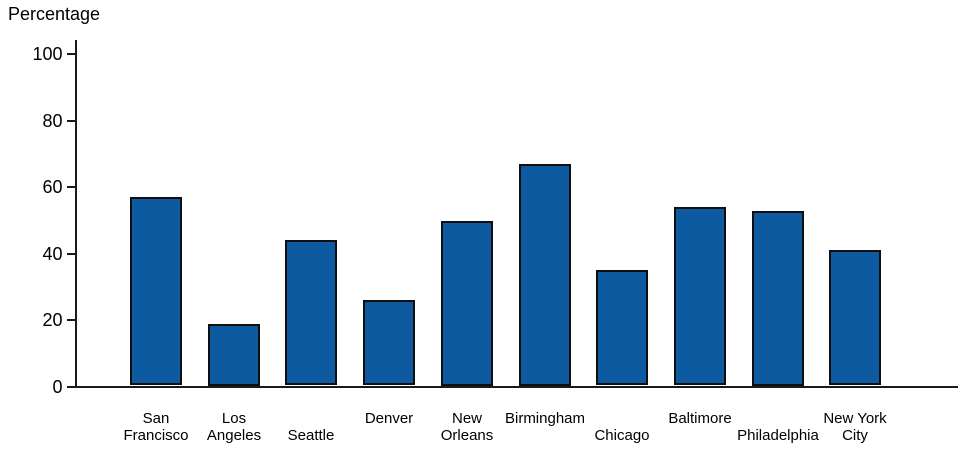  What do you see at coordinates (545, 275) in the screenshot?
I see `bar-birmingham` at bounding box center [545, 275].